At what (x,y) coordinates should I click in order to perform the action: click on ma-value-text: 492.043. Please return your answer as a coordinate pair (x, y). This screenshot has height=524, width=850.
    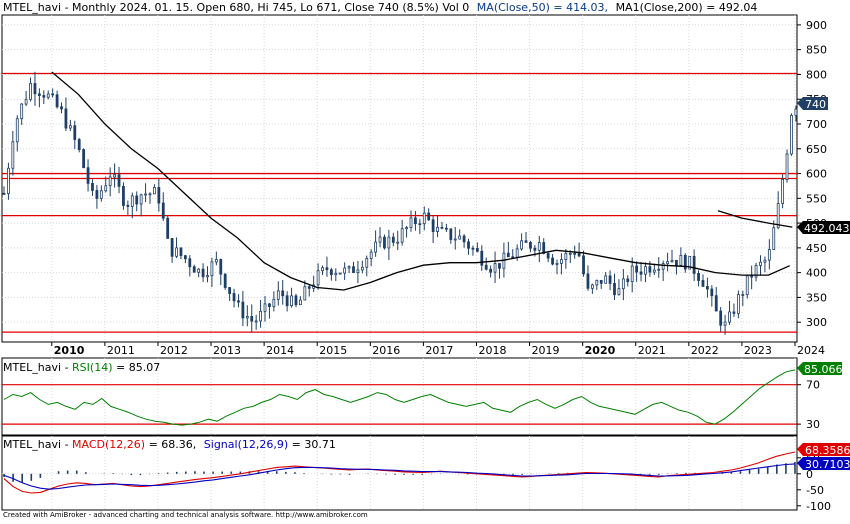
    Looking at the image, I should click on (827, 228).